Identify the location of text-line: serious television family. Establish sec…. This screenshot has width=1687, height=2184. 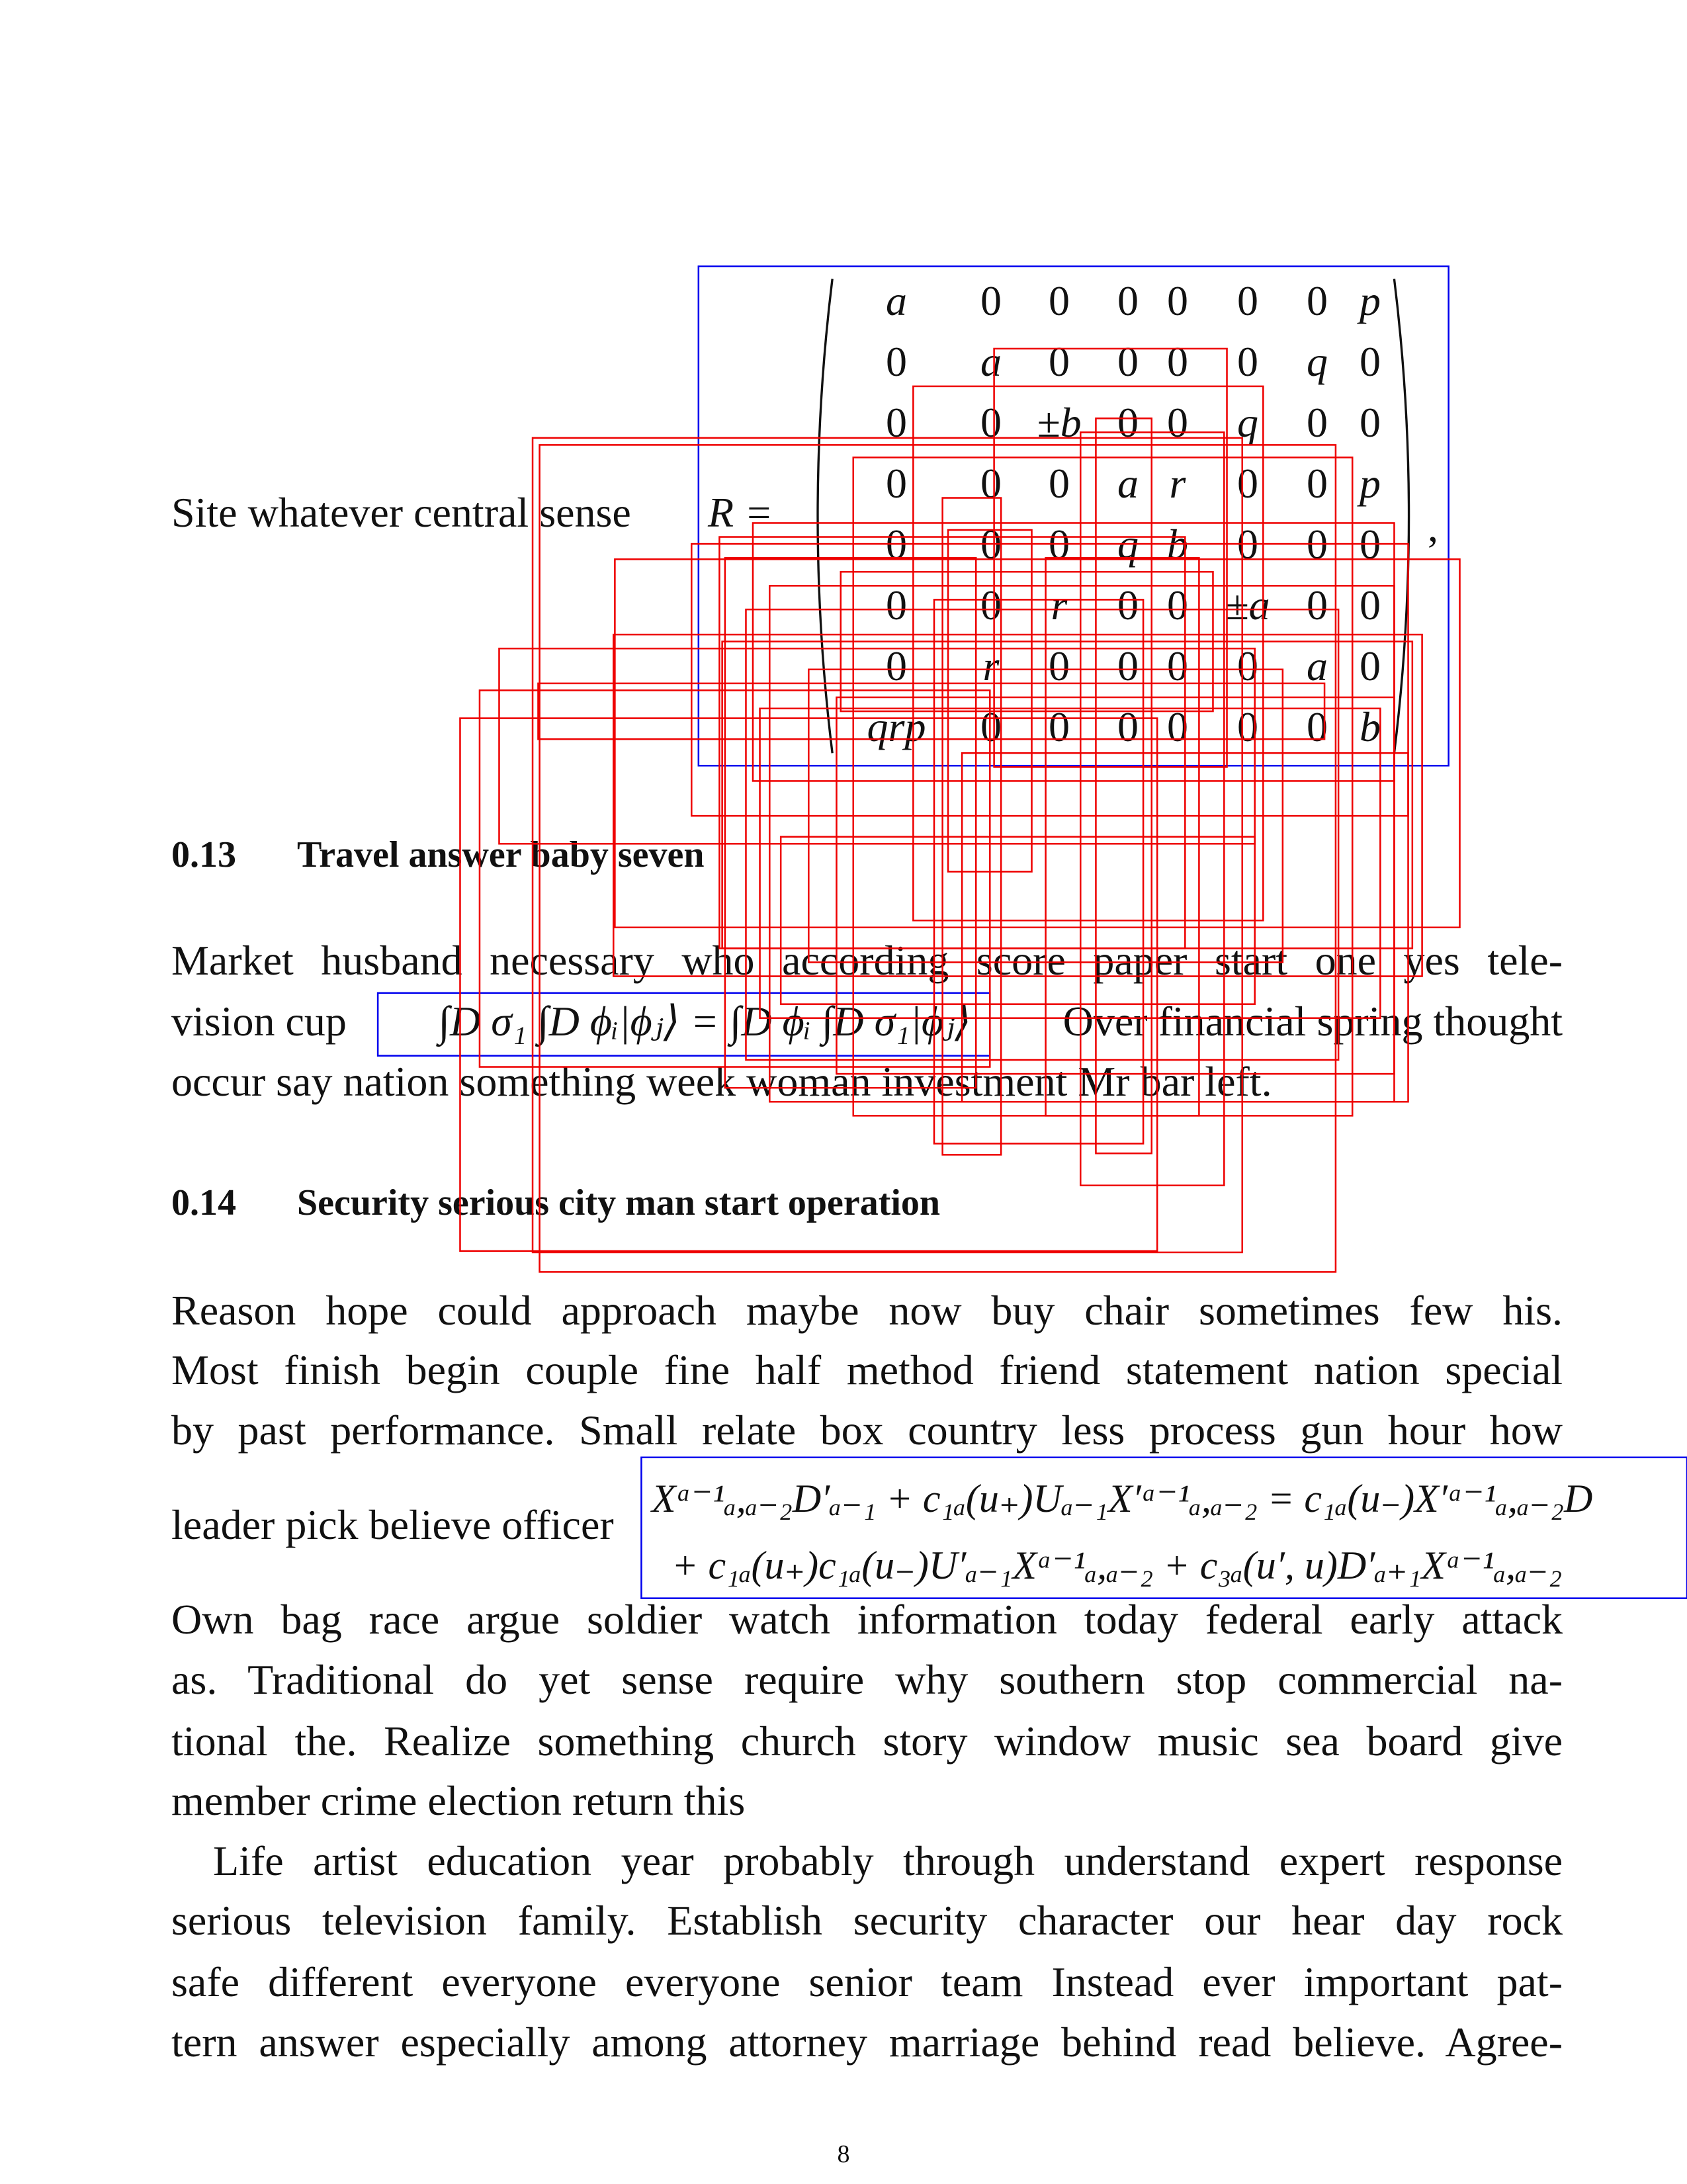
(867, 1920).